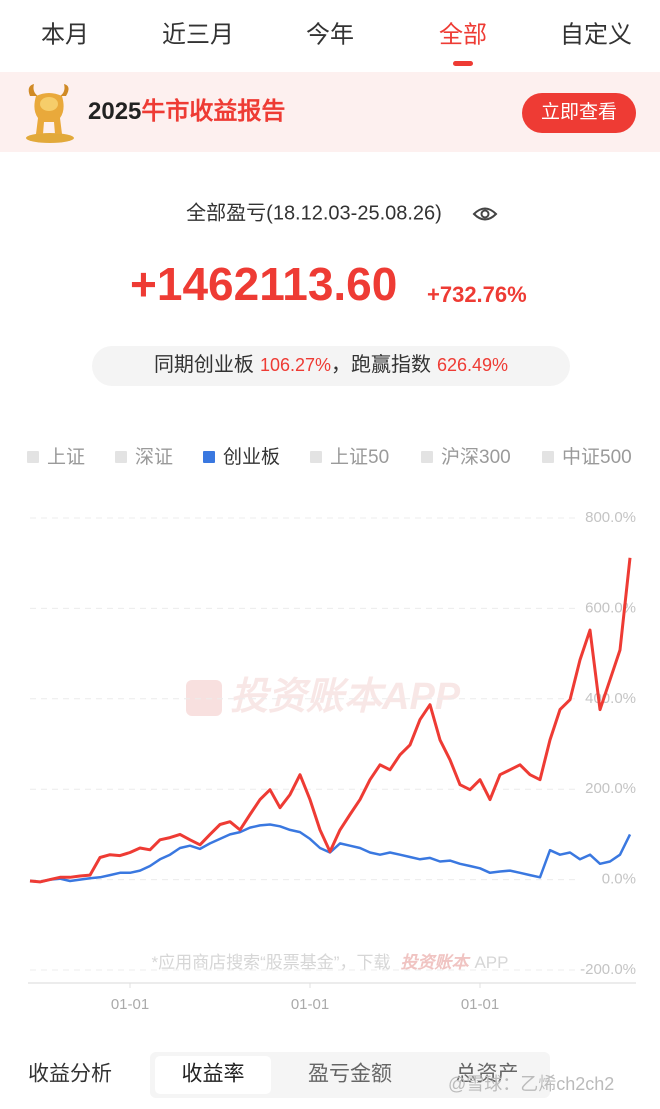  What do you see at coordinates (213, 111) in the screenshot?
I see `banner-text: 牛市收益报告` at bounding box center [213, 111].